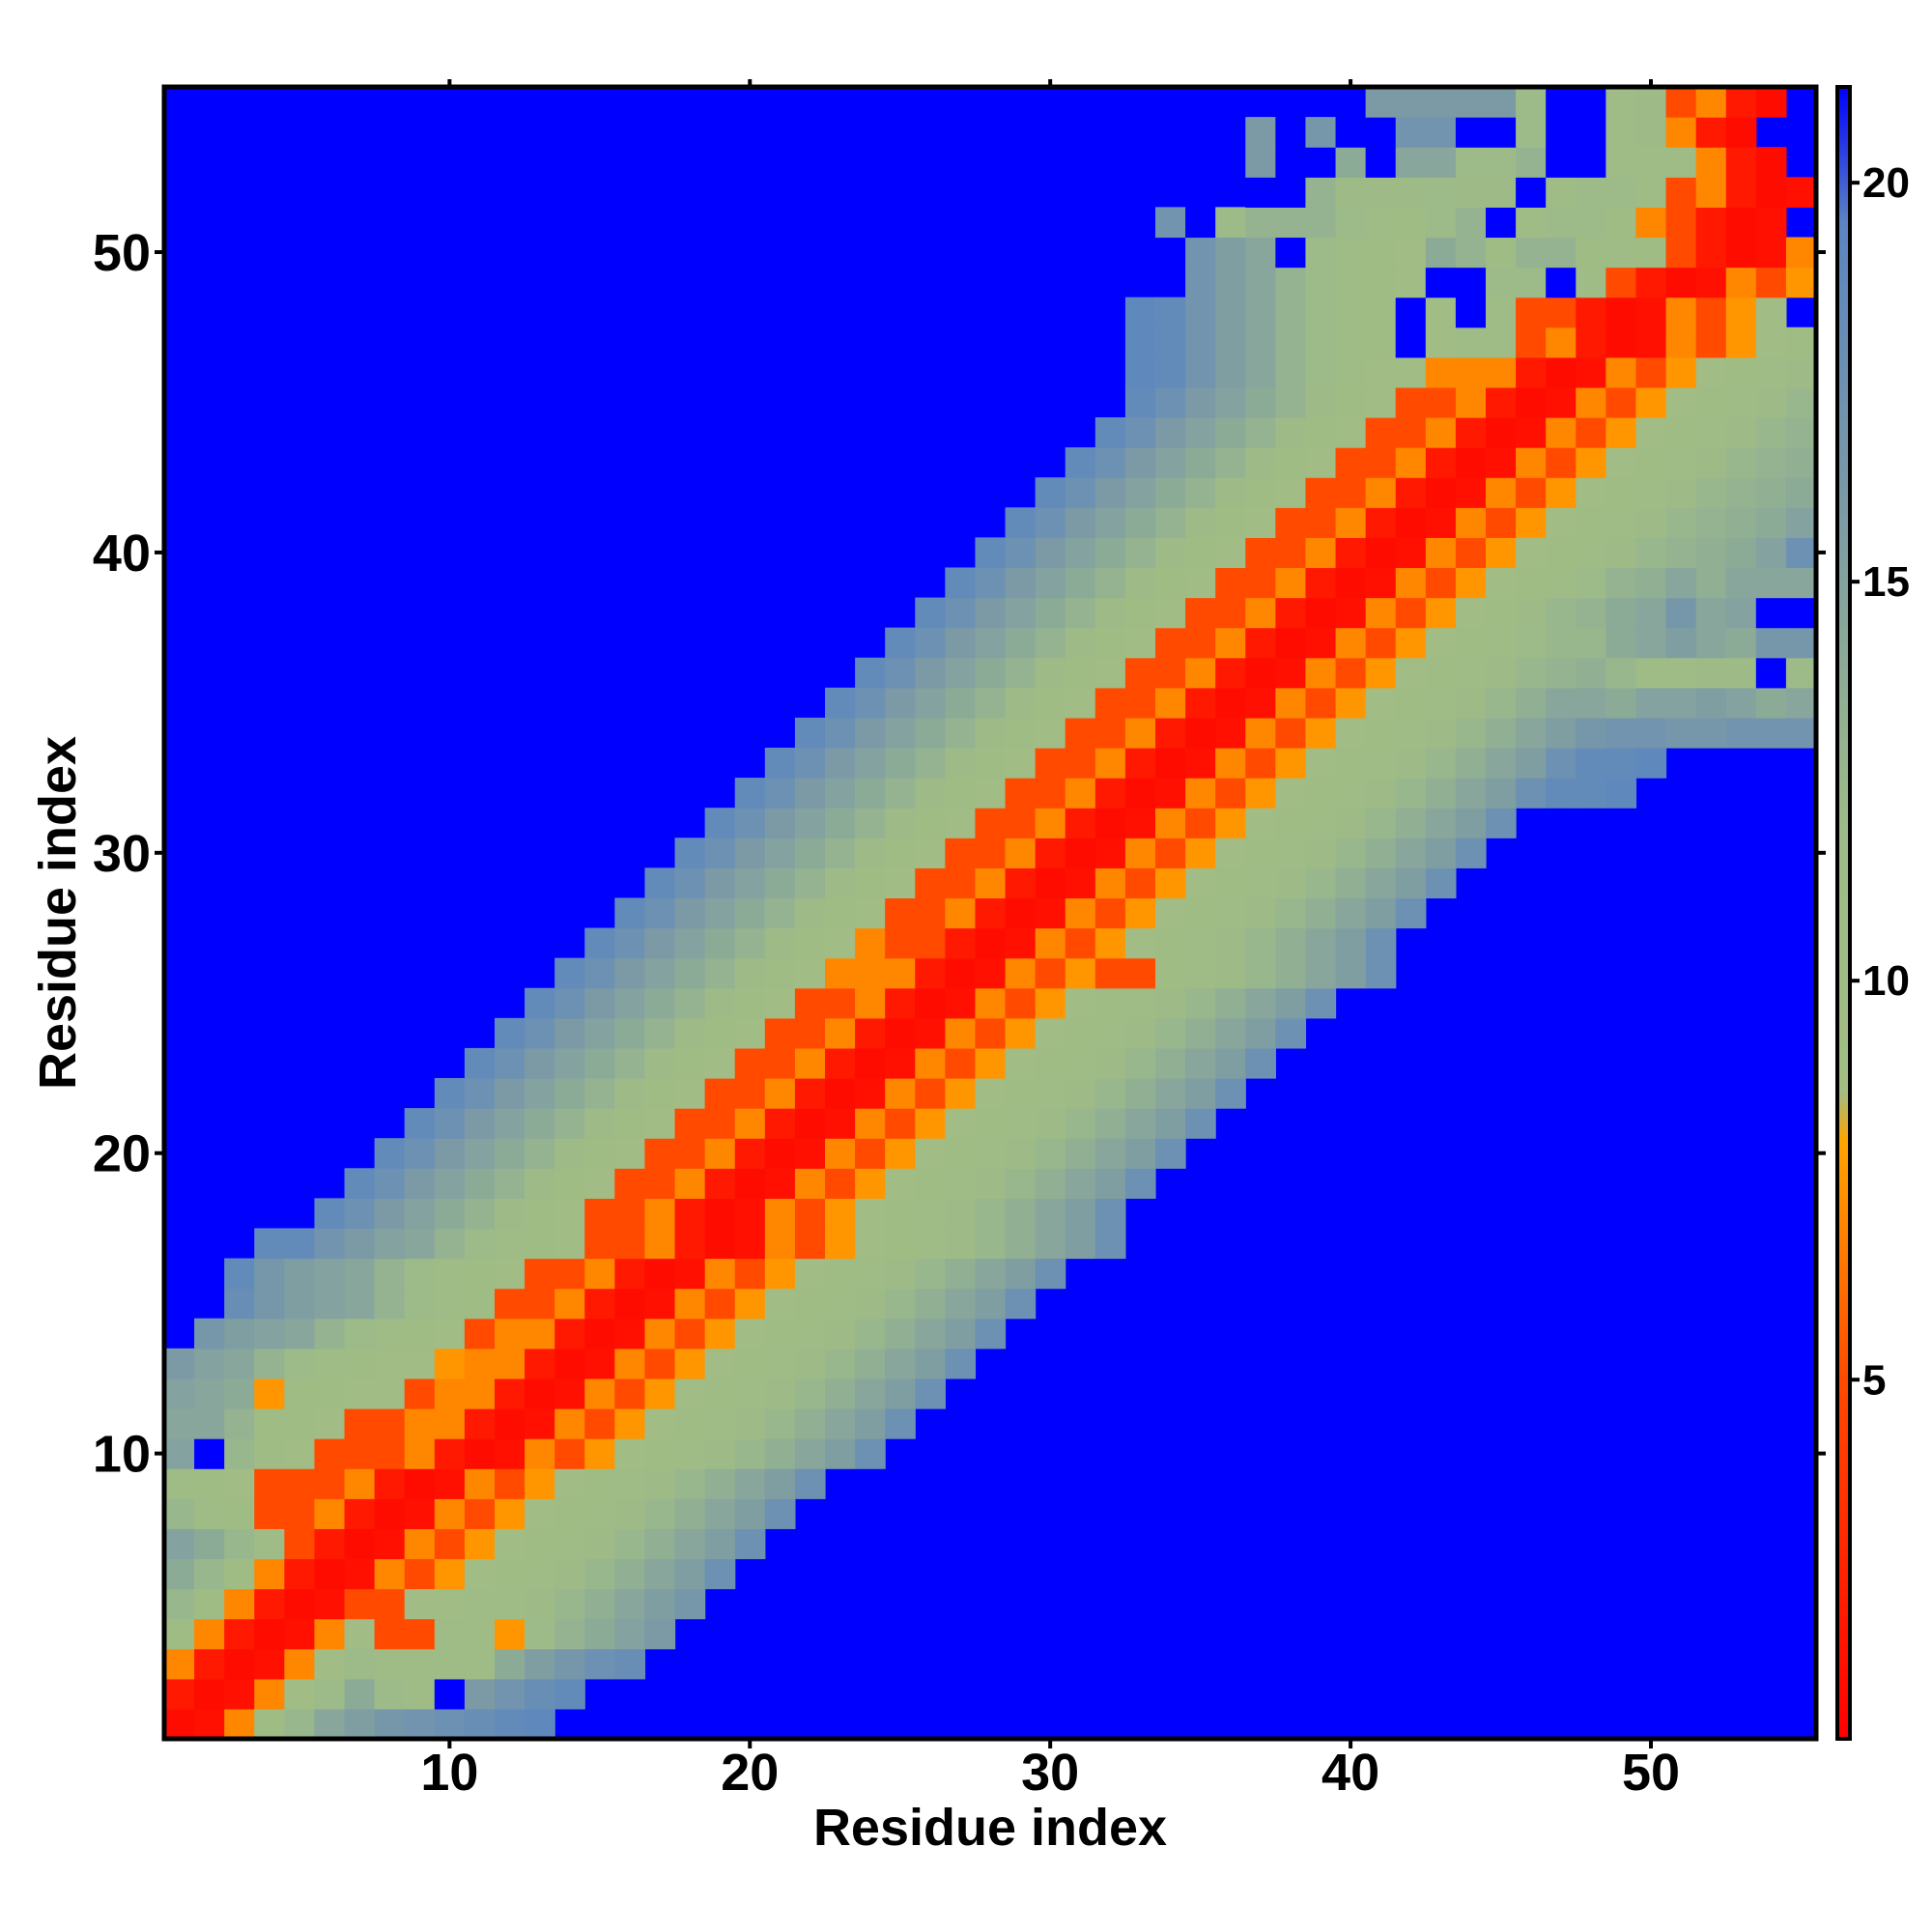 The width and height of the screenshot is (1932, 1932). What do you see at coordinates (990, 1828) in the screenshot?
I see `x-axis-title: Residue index` at bounding box center [990, 1828].